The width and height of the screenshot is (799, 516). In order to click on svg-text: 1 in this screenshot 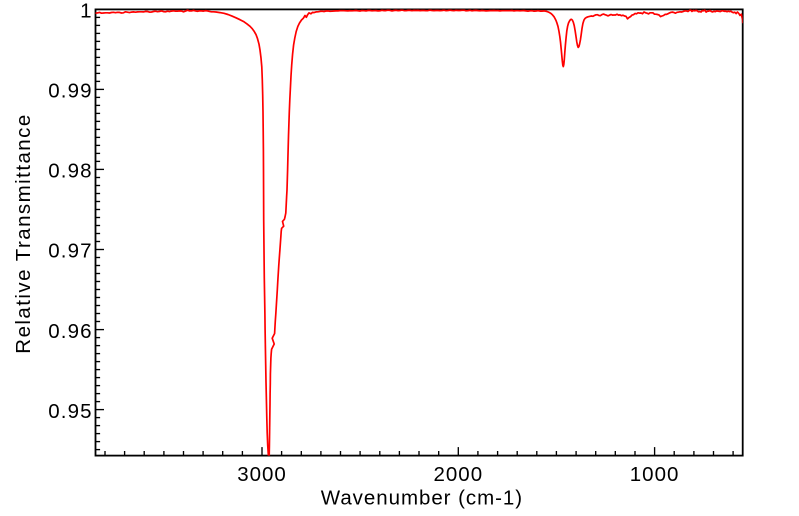, I will do `click(86, 11)`.